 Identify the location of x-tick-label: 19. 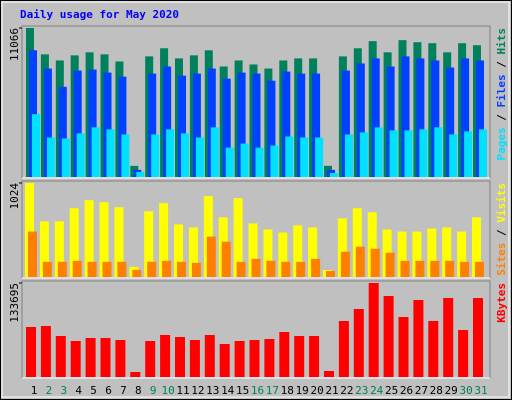
(302, 390).